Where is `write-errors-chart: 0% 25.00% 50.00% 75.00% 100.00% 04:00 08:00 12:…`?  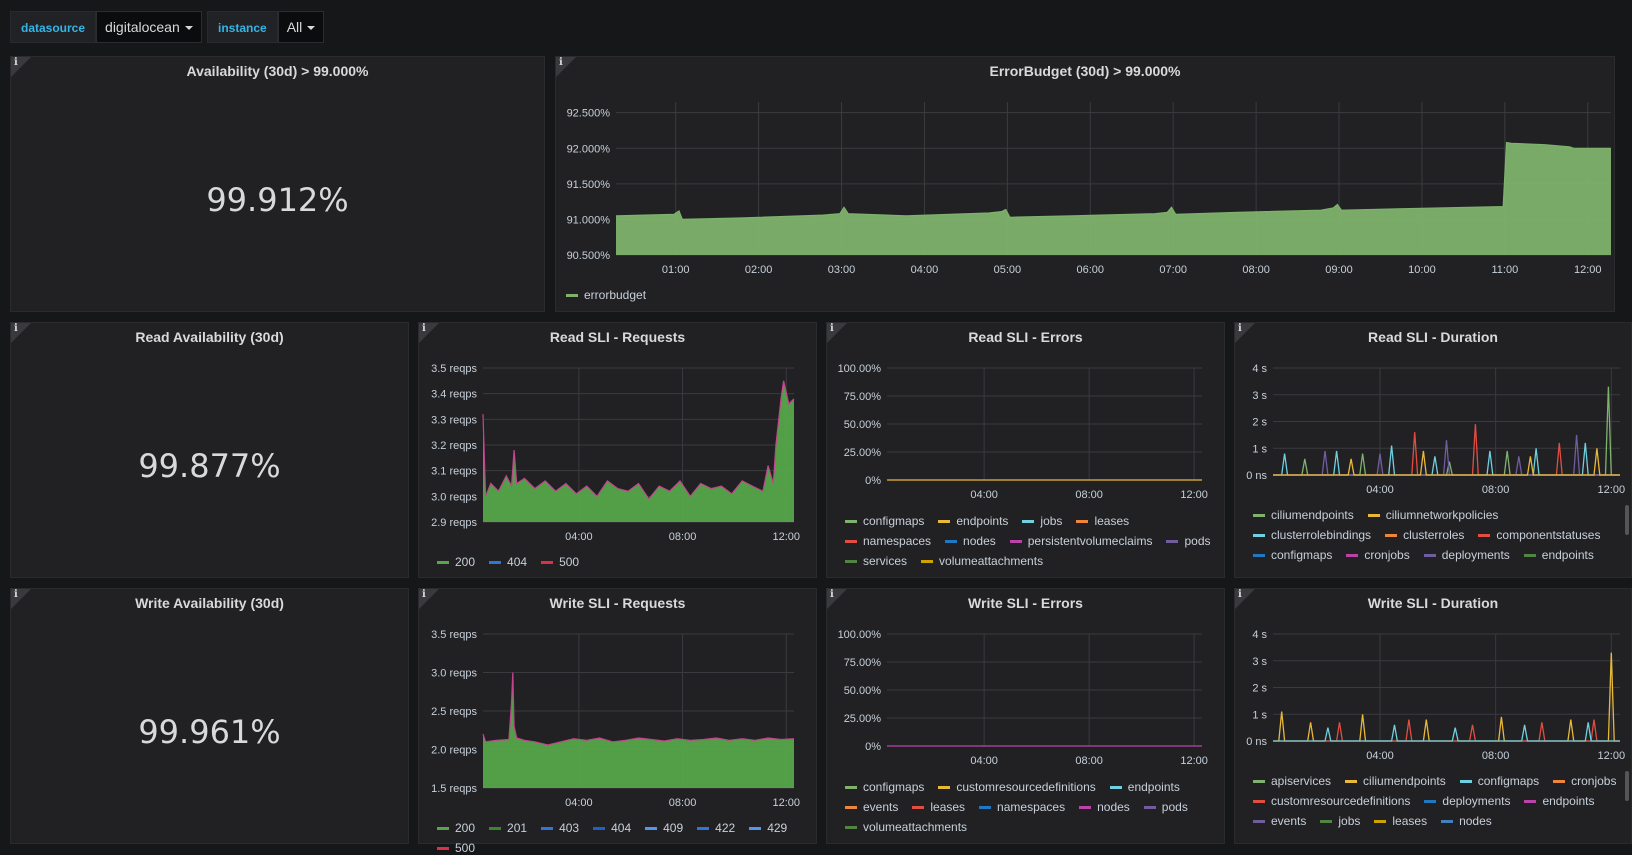 write-errors-chart: 0% 25.00% 50.00% 75.00% 100.00% 04:00 08:00 12:… is located at coordinates (1025, 679).